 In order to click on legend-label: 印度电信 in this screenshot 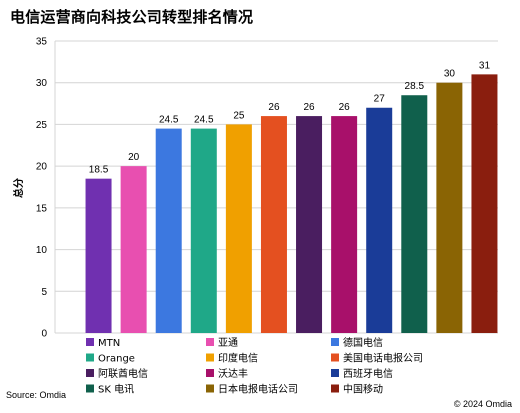, I will do `click(238, 358)`.